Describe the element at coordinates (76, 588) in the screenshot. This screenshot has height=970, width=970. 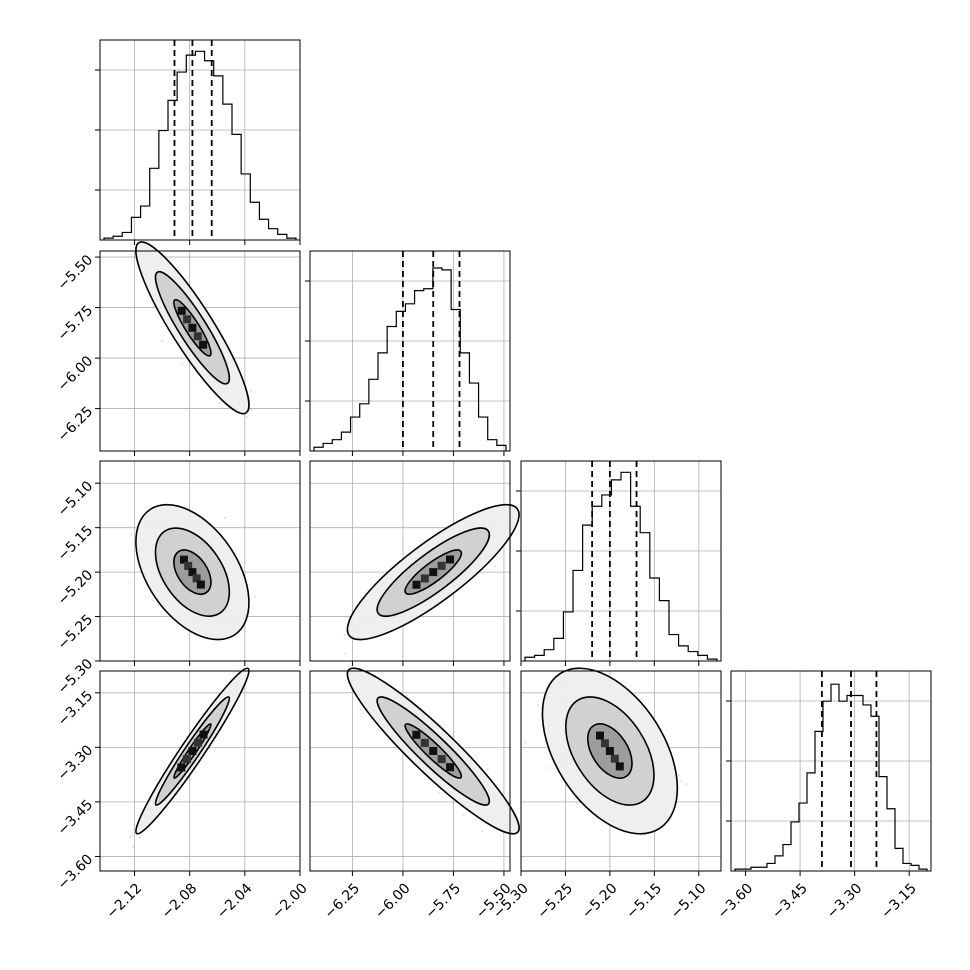
I see `y-tick-label: −5.20` at that location.